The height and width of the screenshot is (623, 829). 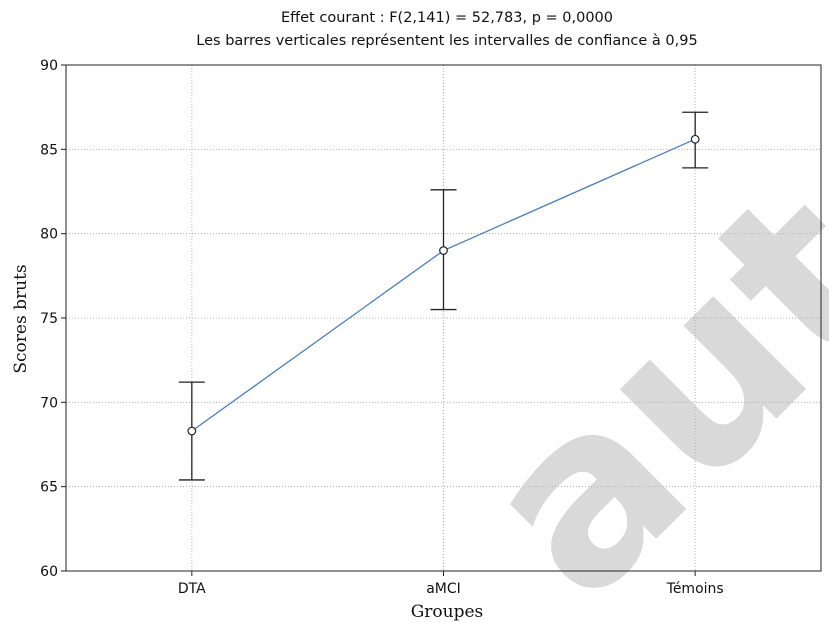 What do you see at coordinates (695, 589) in the screenshot?
I see `x-tick-label: Témoins` at bounding box center [695, 589].